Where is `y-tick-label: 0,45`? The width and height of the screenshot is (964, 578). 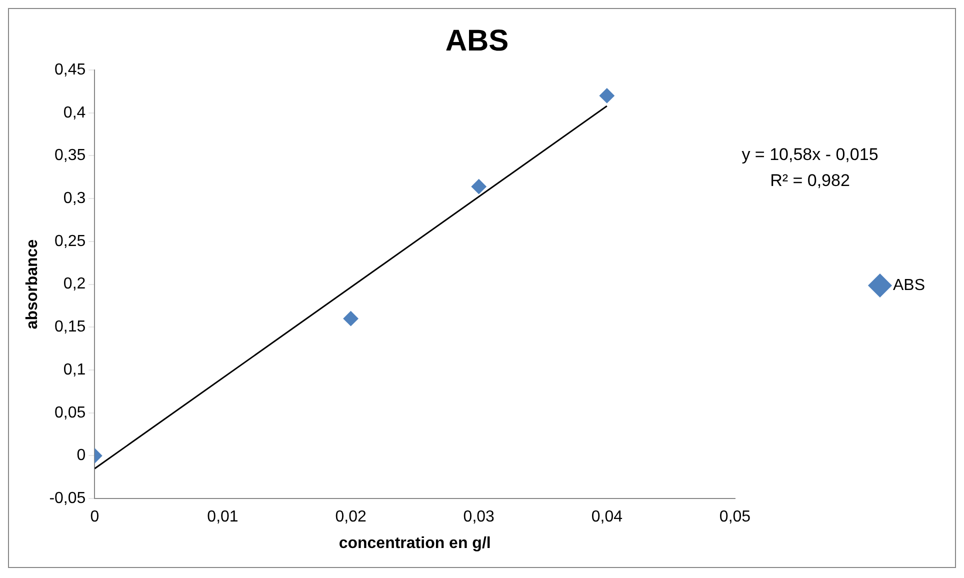
y-tick-label: 0,45 is located at coordinates (70, 69).